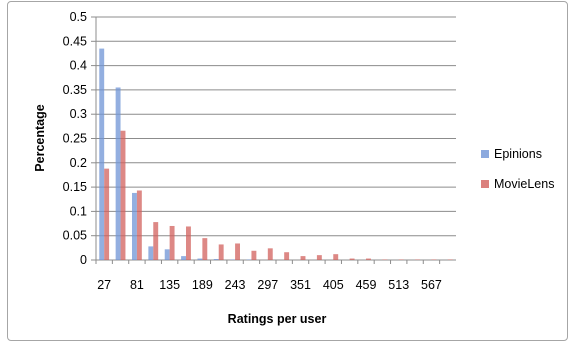  What do you see at coordinates (78, 163) in the screenshot?
I see `y-tick-label: 0.2` at bounding box center [78, 163].